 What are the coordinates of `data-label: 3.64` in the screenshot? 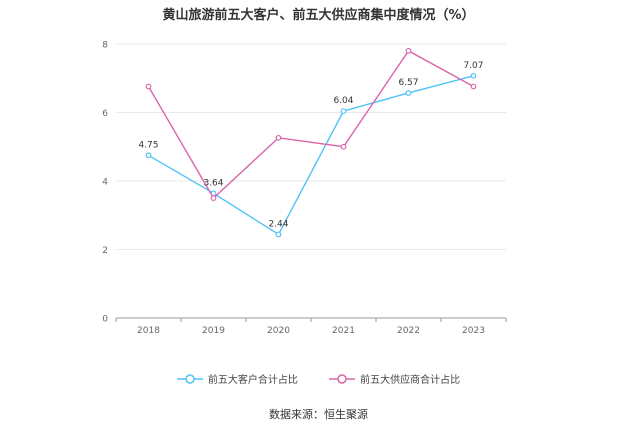 It's located at (213, 183).